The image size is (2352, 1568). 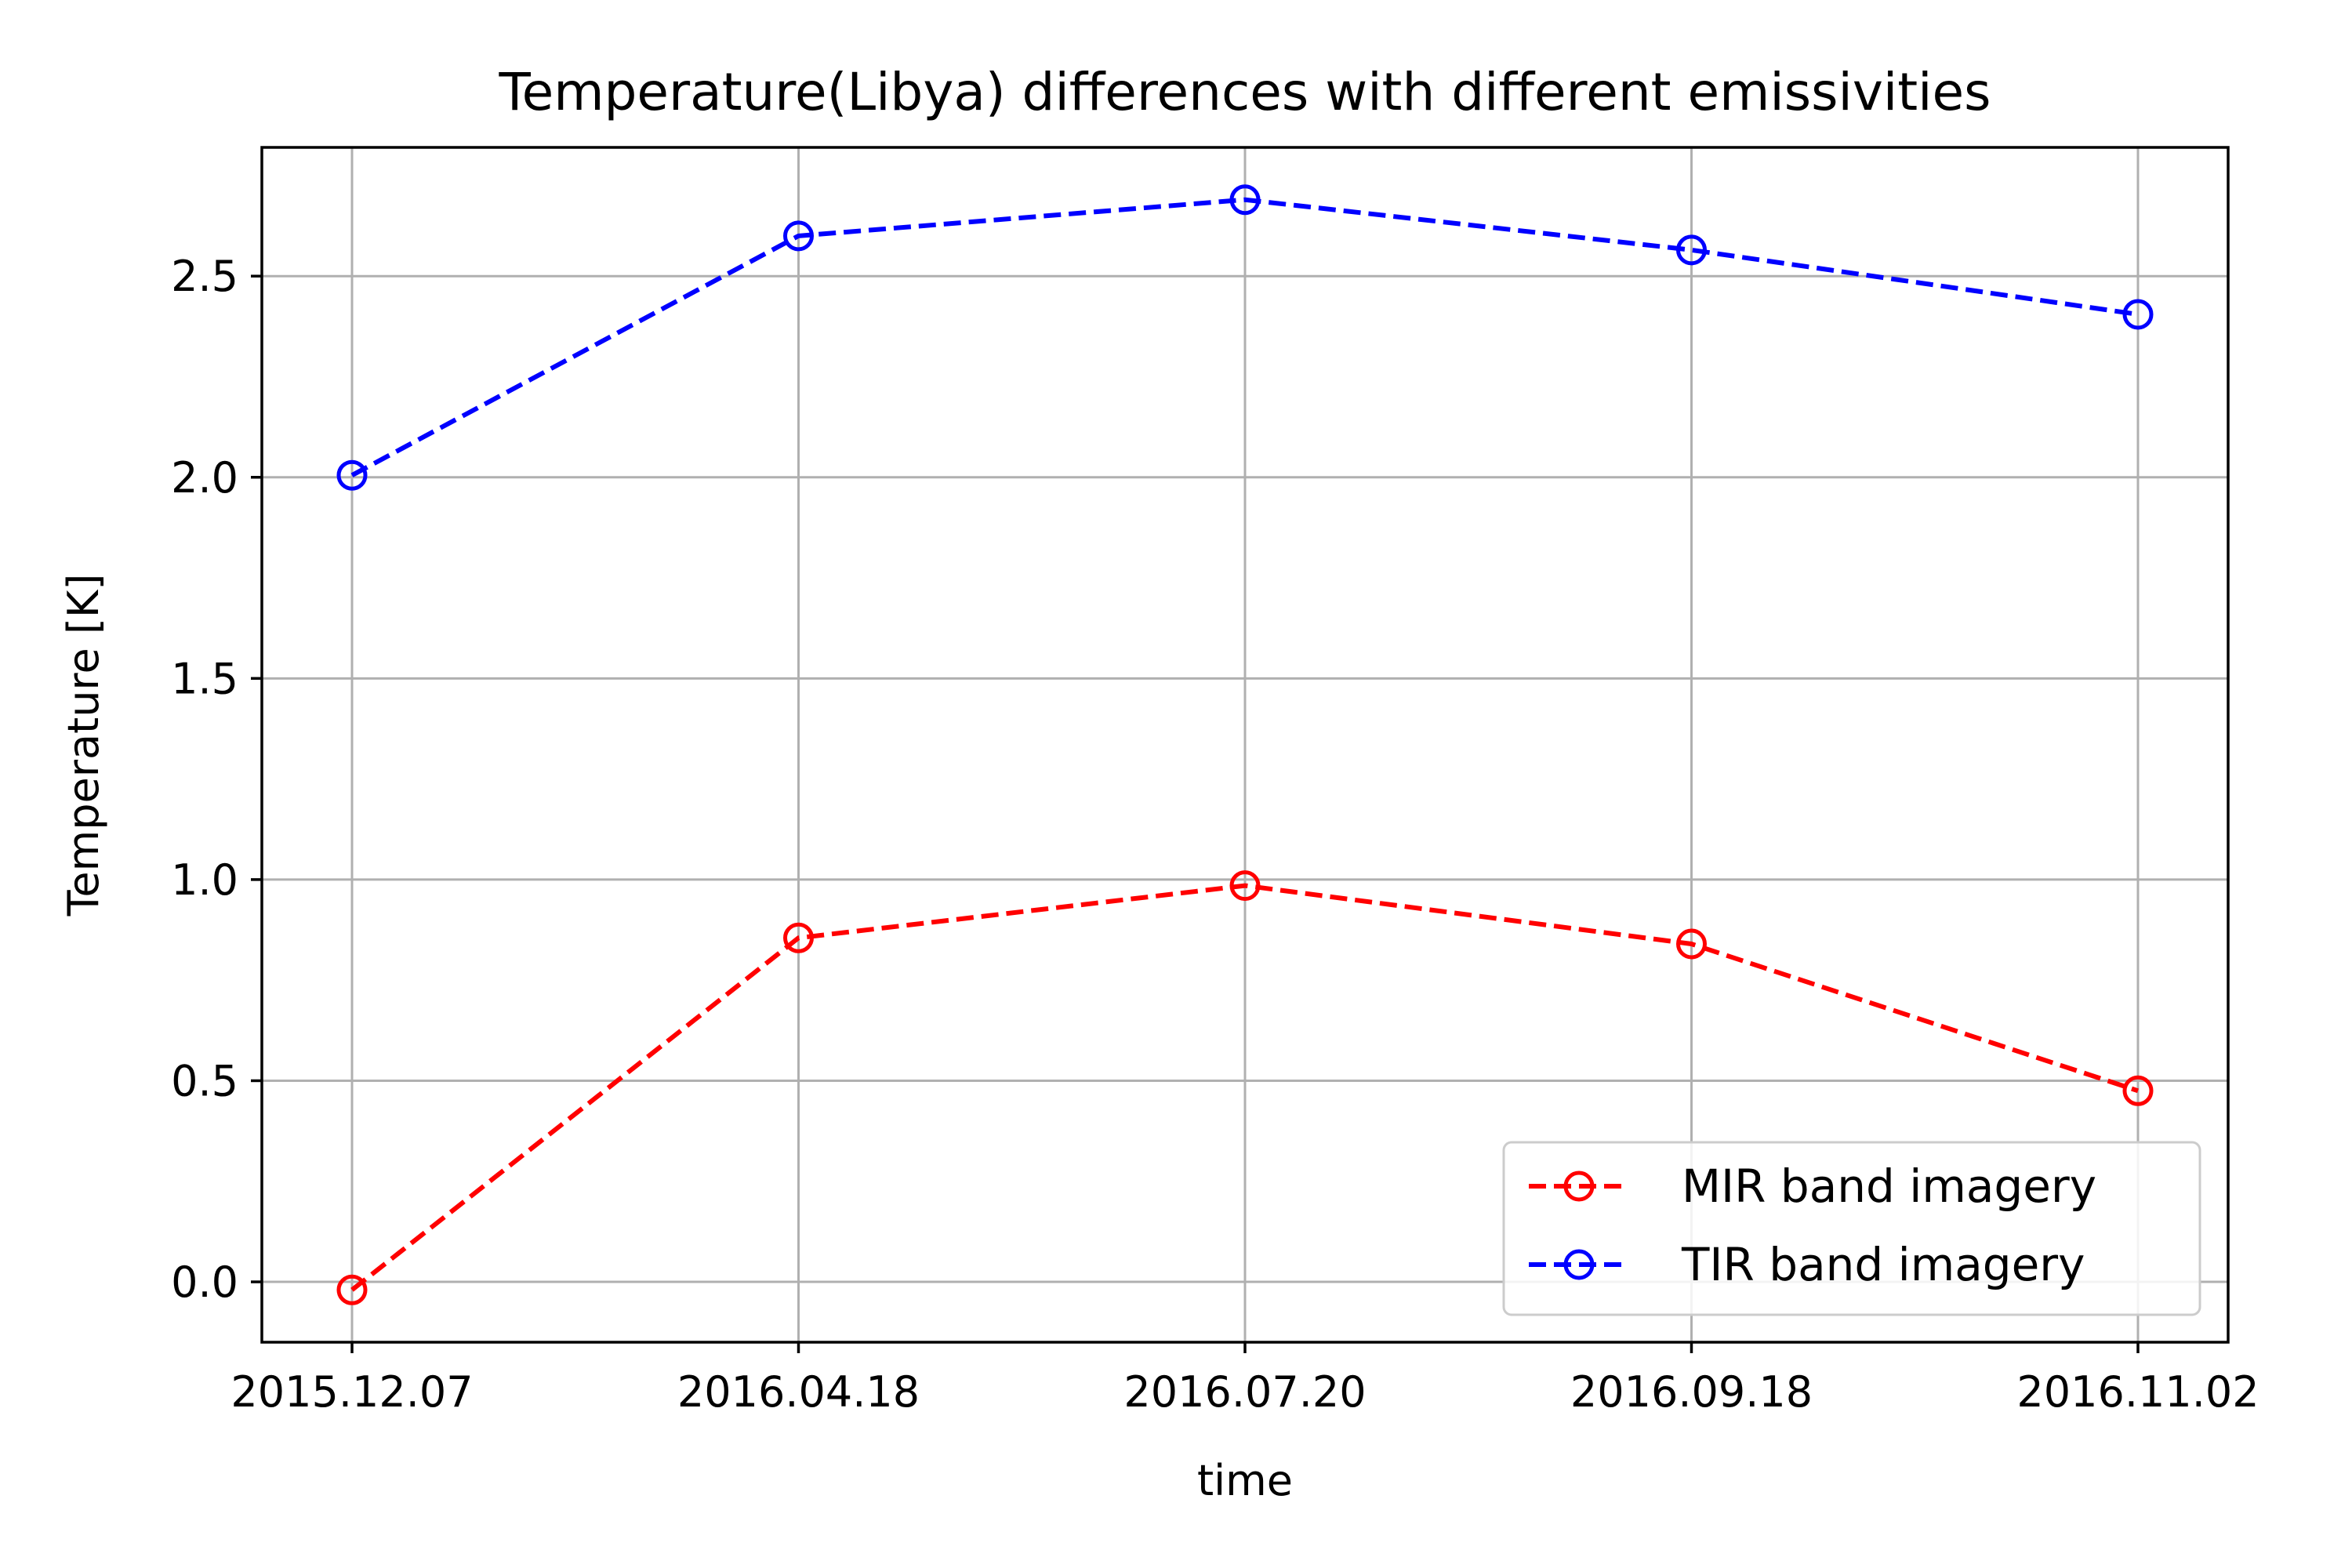 What do you see at coordinates (204, 1282) in the screenshot?
I see `y-tick-label: 0.0` at bounding box center [204, 1282].